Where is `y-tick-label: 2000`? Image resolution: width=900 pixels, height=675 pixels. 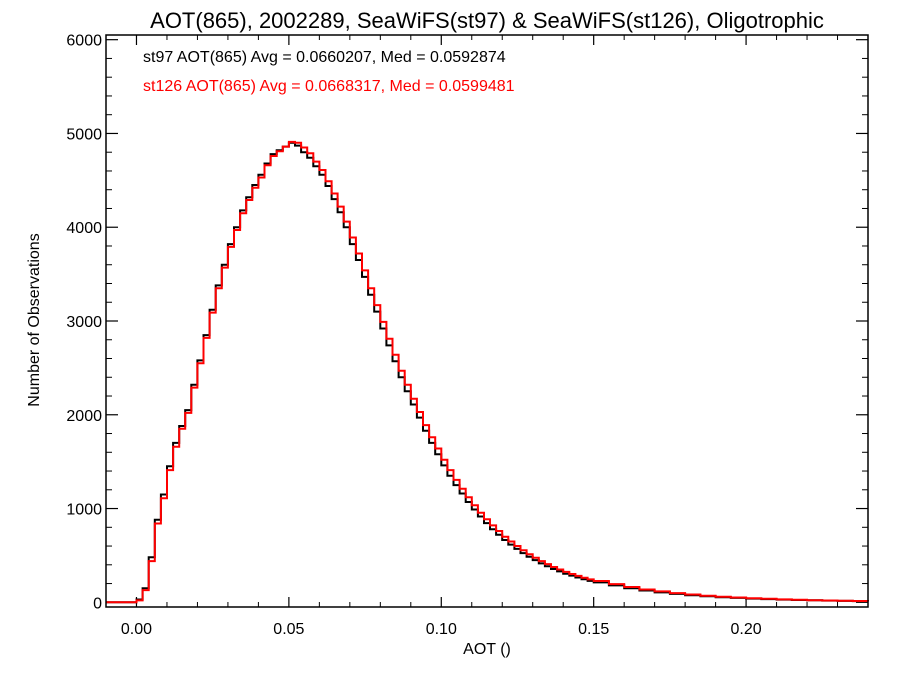
y-tick-label: 2000 is located at coordinates (84, 416).